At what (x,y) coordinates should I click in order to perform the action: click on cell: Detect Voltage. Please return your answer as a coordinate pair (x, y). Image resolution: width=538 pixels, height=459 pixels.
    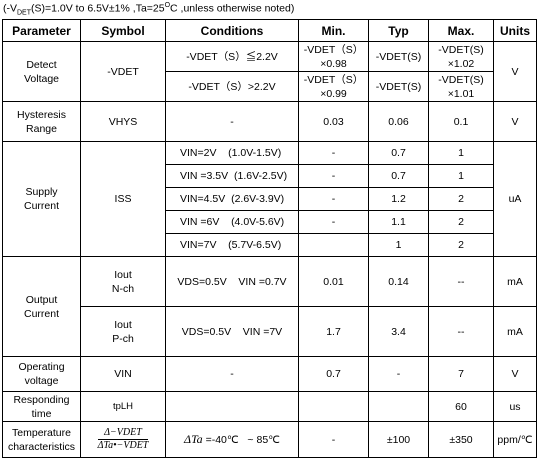
    Looking at the image, I should click on (41, 71).